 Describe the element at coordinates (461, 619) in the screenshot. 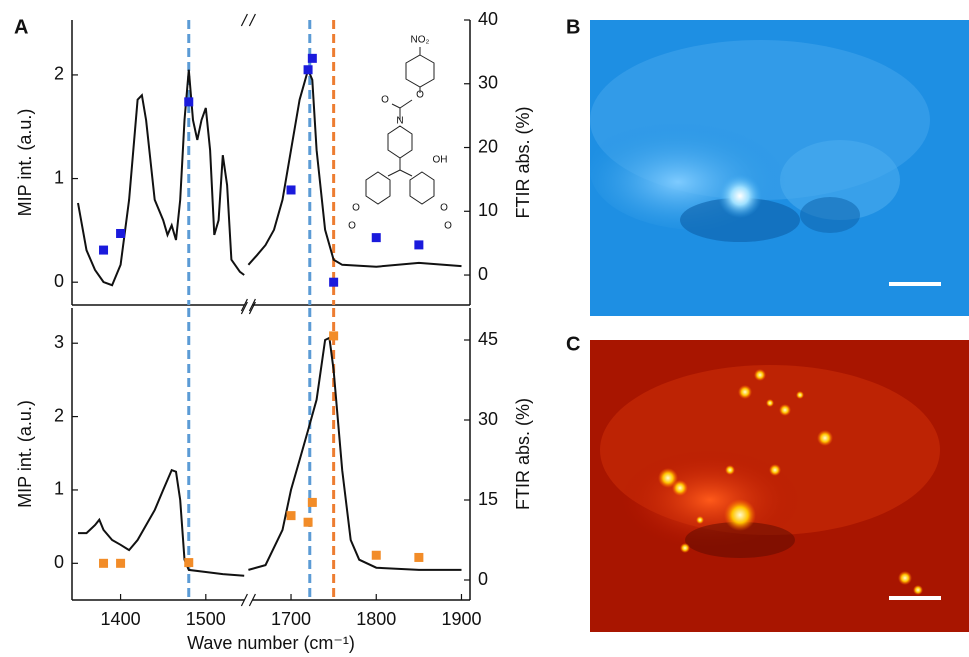

I see `x-tick-label: 1900` at that location.